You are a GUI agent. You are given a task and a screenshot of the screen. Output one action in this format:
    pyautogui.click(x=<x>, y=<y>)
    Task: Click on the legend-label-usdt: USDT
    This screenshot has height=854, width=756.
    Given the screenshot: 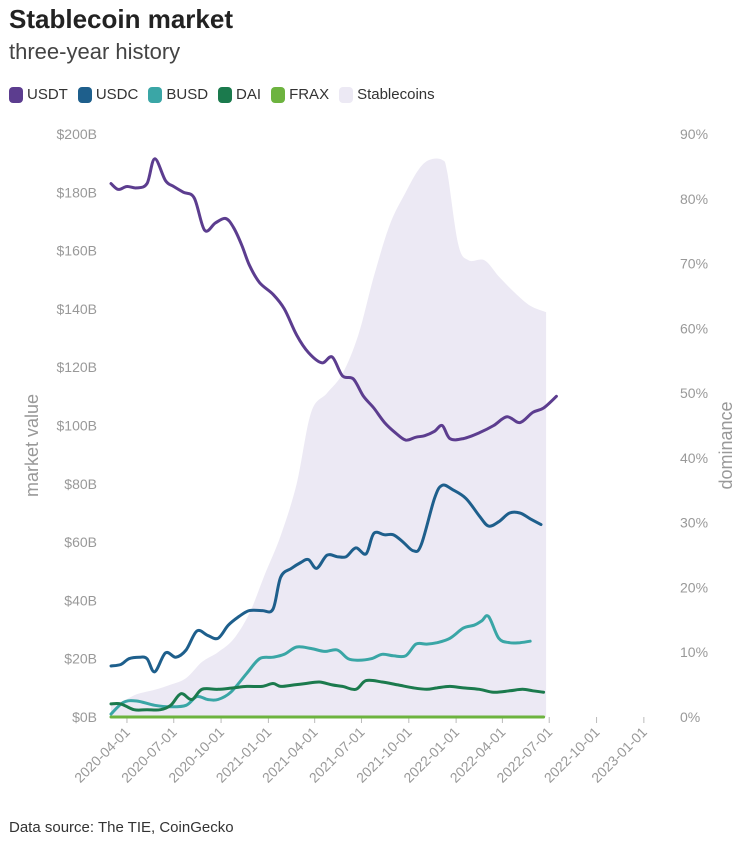 What is the action you would take?
    pyautogui.click(x=47, y=94)
    